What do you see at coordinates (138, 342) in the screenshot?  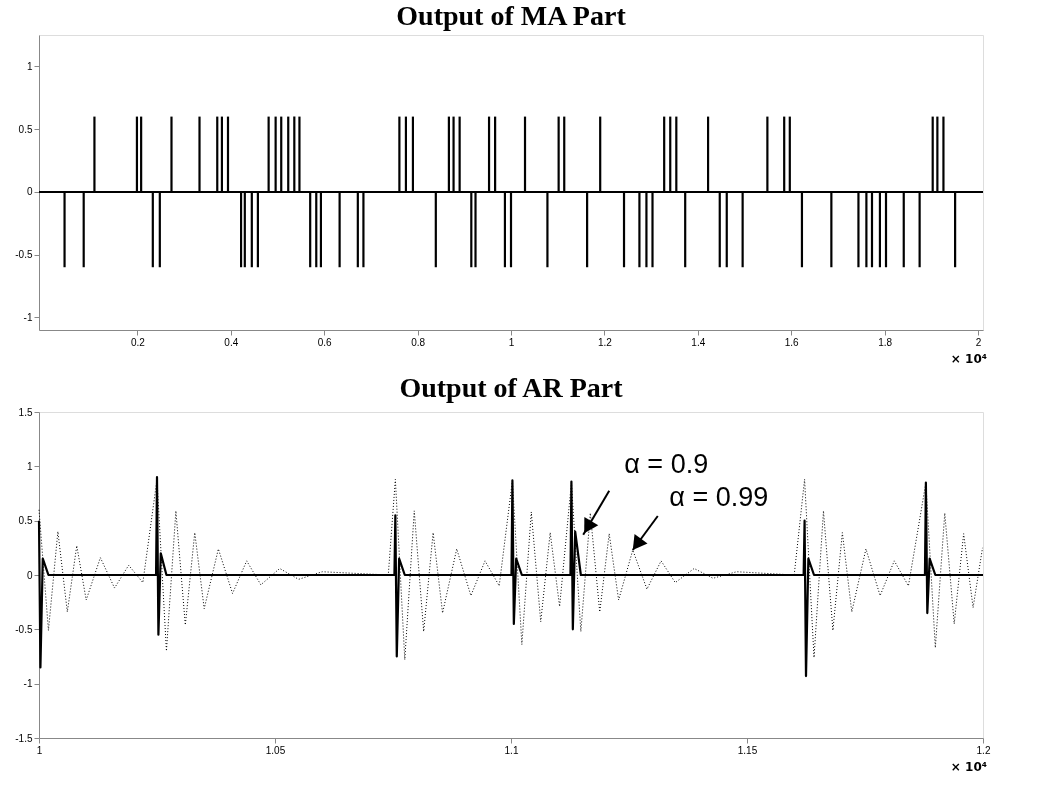 I see `x-tick-label: 0.2` at bounding box center [138, 342].